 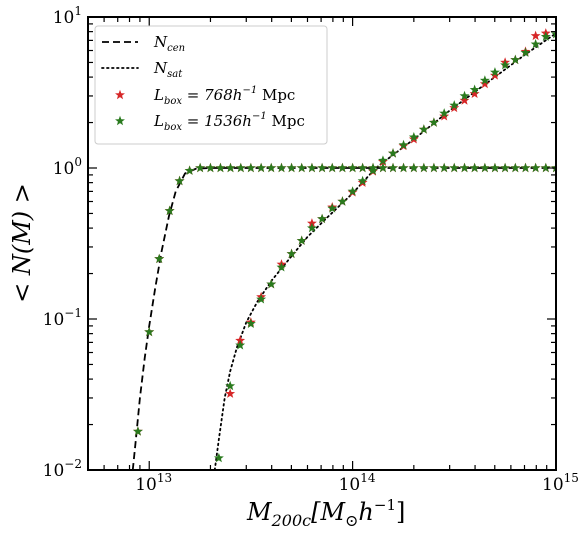 I want to click on x-axis-label: M200c[M⊙h−1], so click(x=325, y=513).